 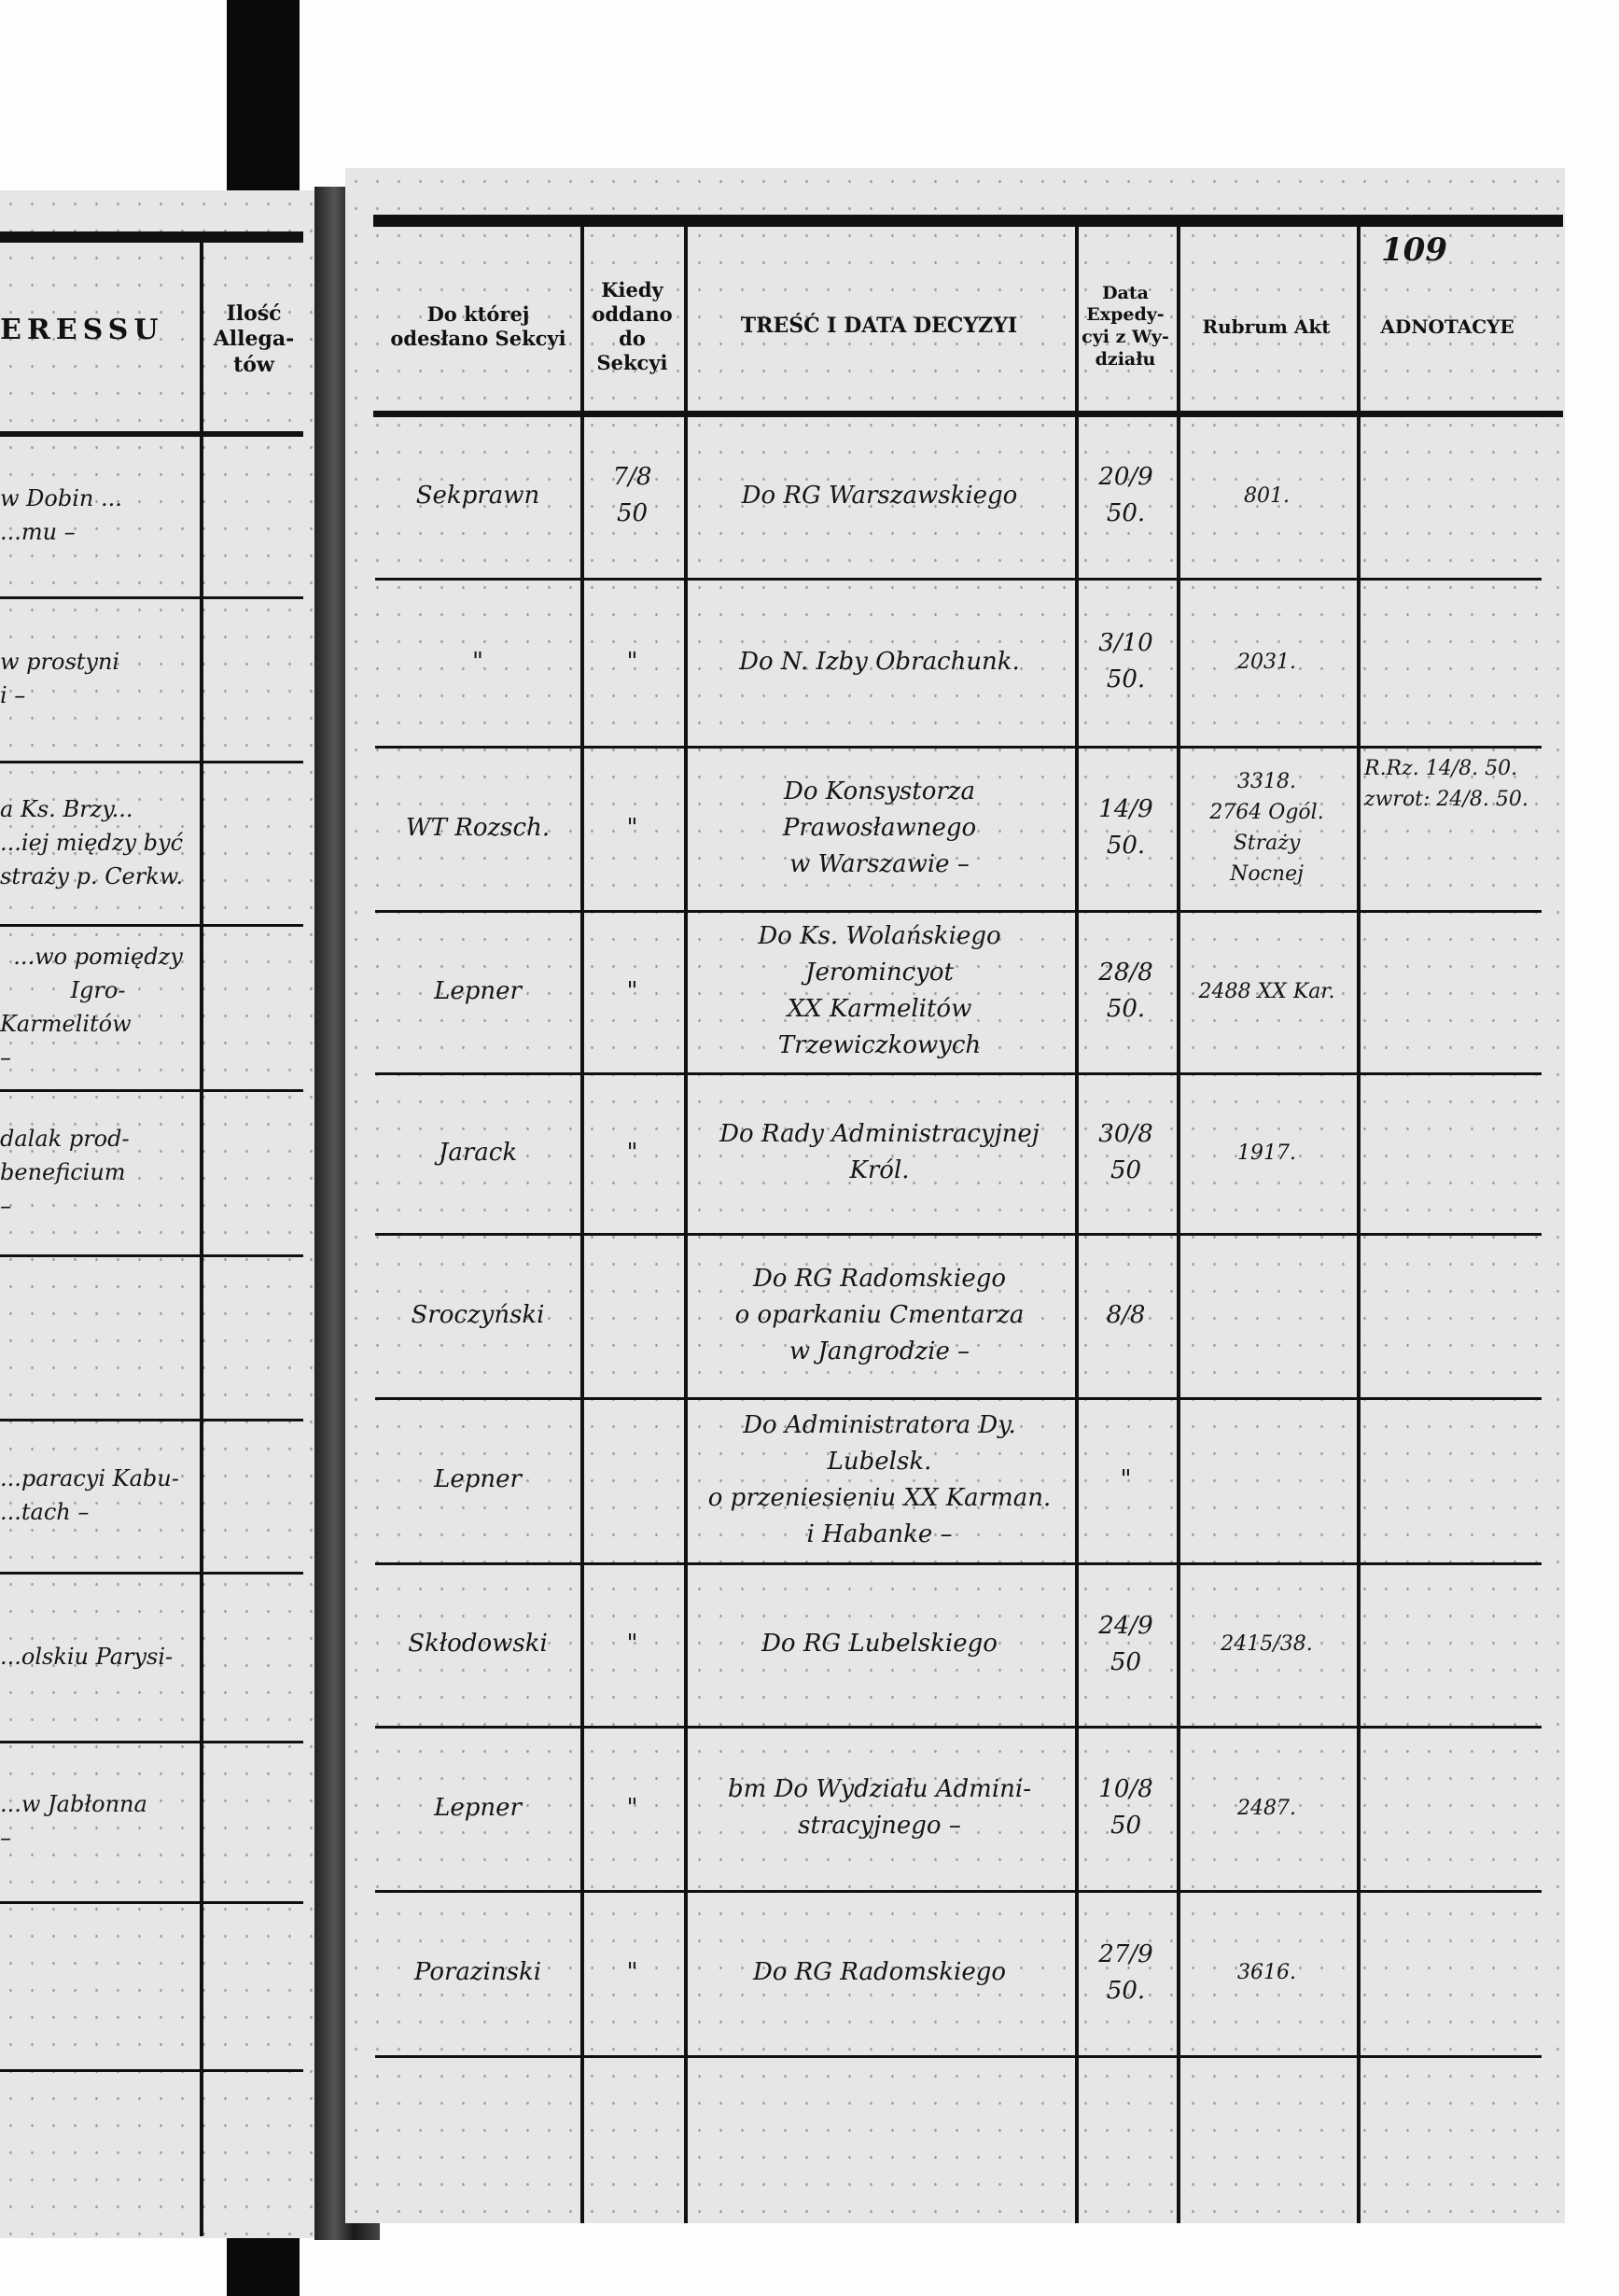 What do you see at coordinates (98, 1006) in the screenshot?
I see `left-fragment: ...wo pomiędzy Igro- Karmelitów –` at bounding box center [98, 1006].